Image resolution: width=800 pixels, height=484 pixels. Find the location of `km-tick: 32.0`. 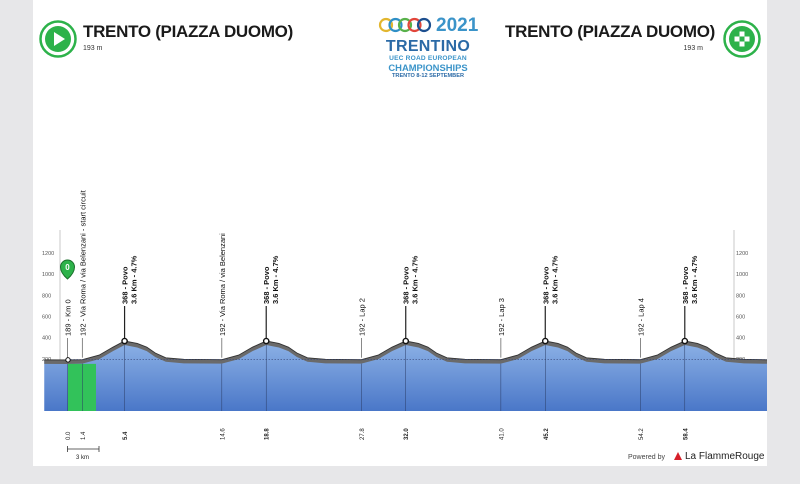

km-tick: 32.0 is located at coordinates (407, 434).